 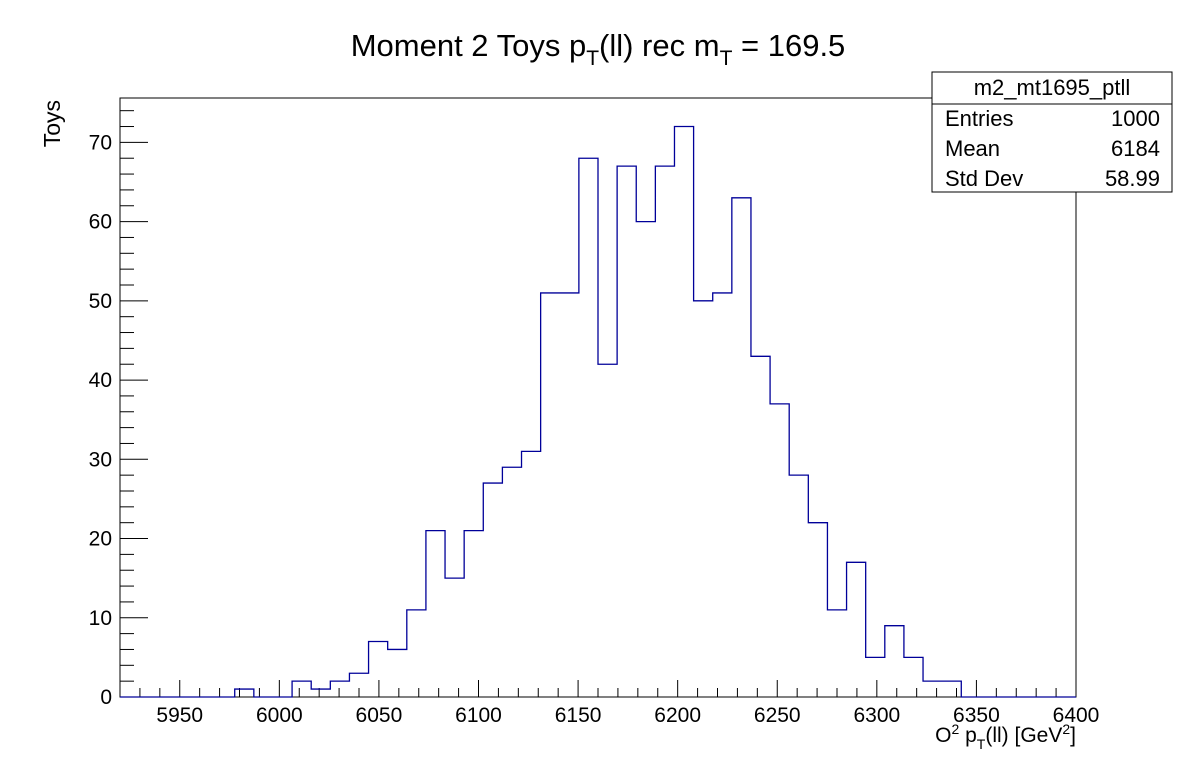 I want to click on y-tick-label: 10, so click(x=100, y=618).